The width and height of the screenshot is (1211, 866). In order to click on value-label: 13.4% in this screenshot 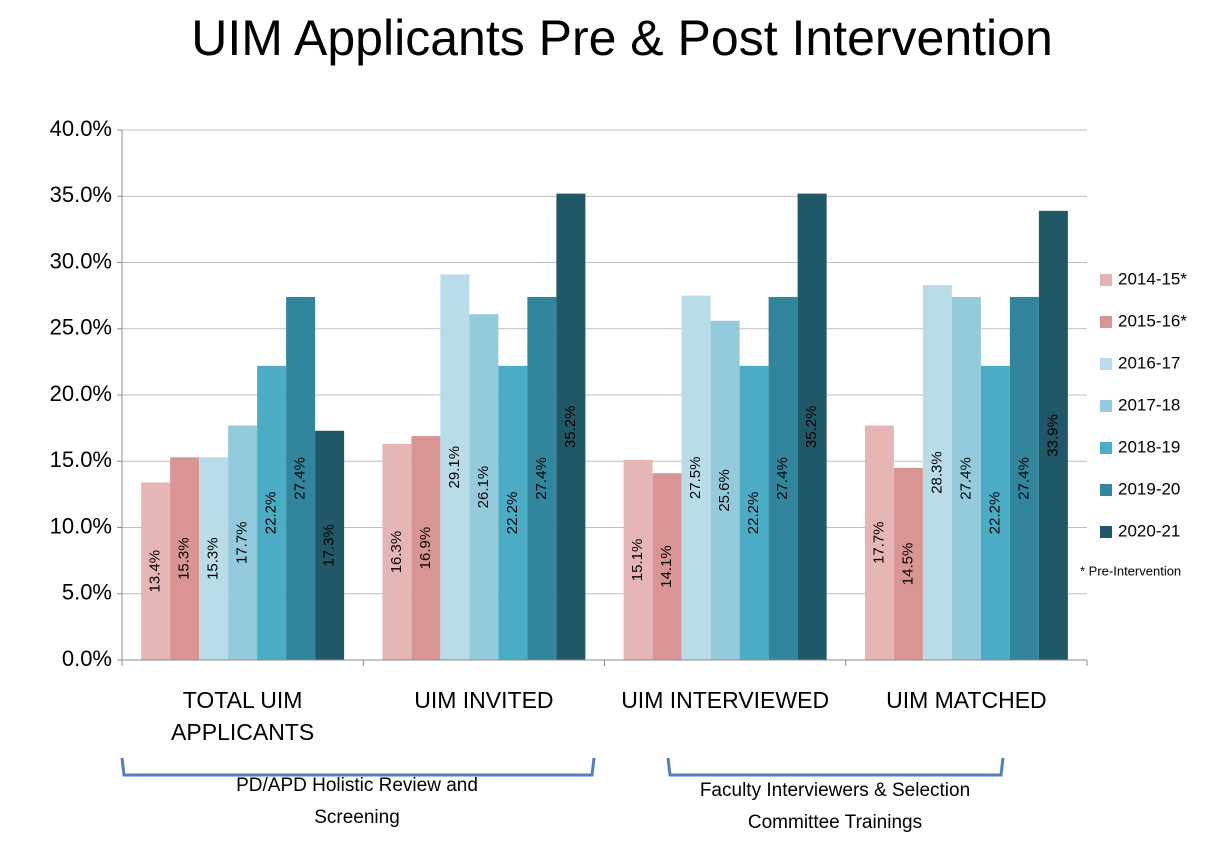, I will do `click(155, 571)`.